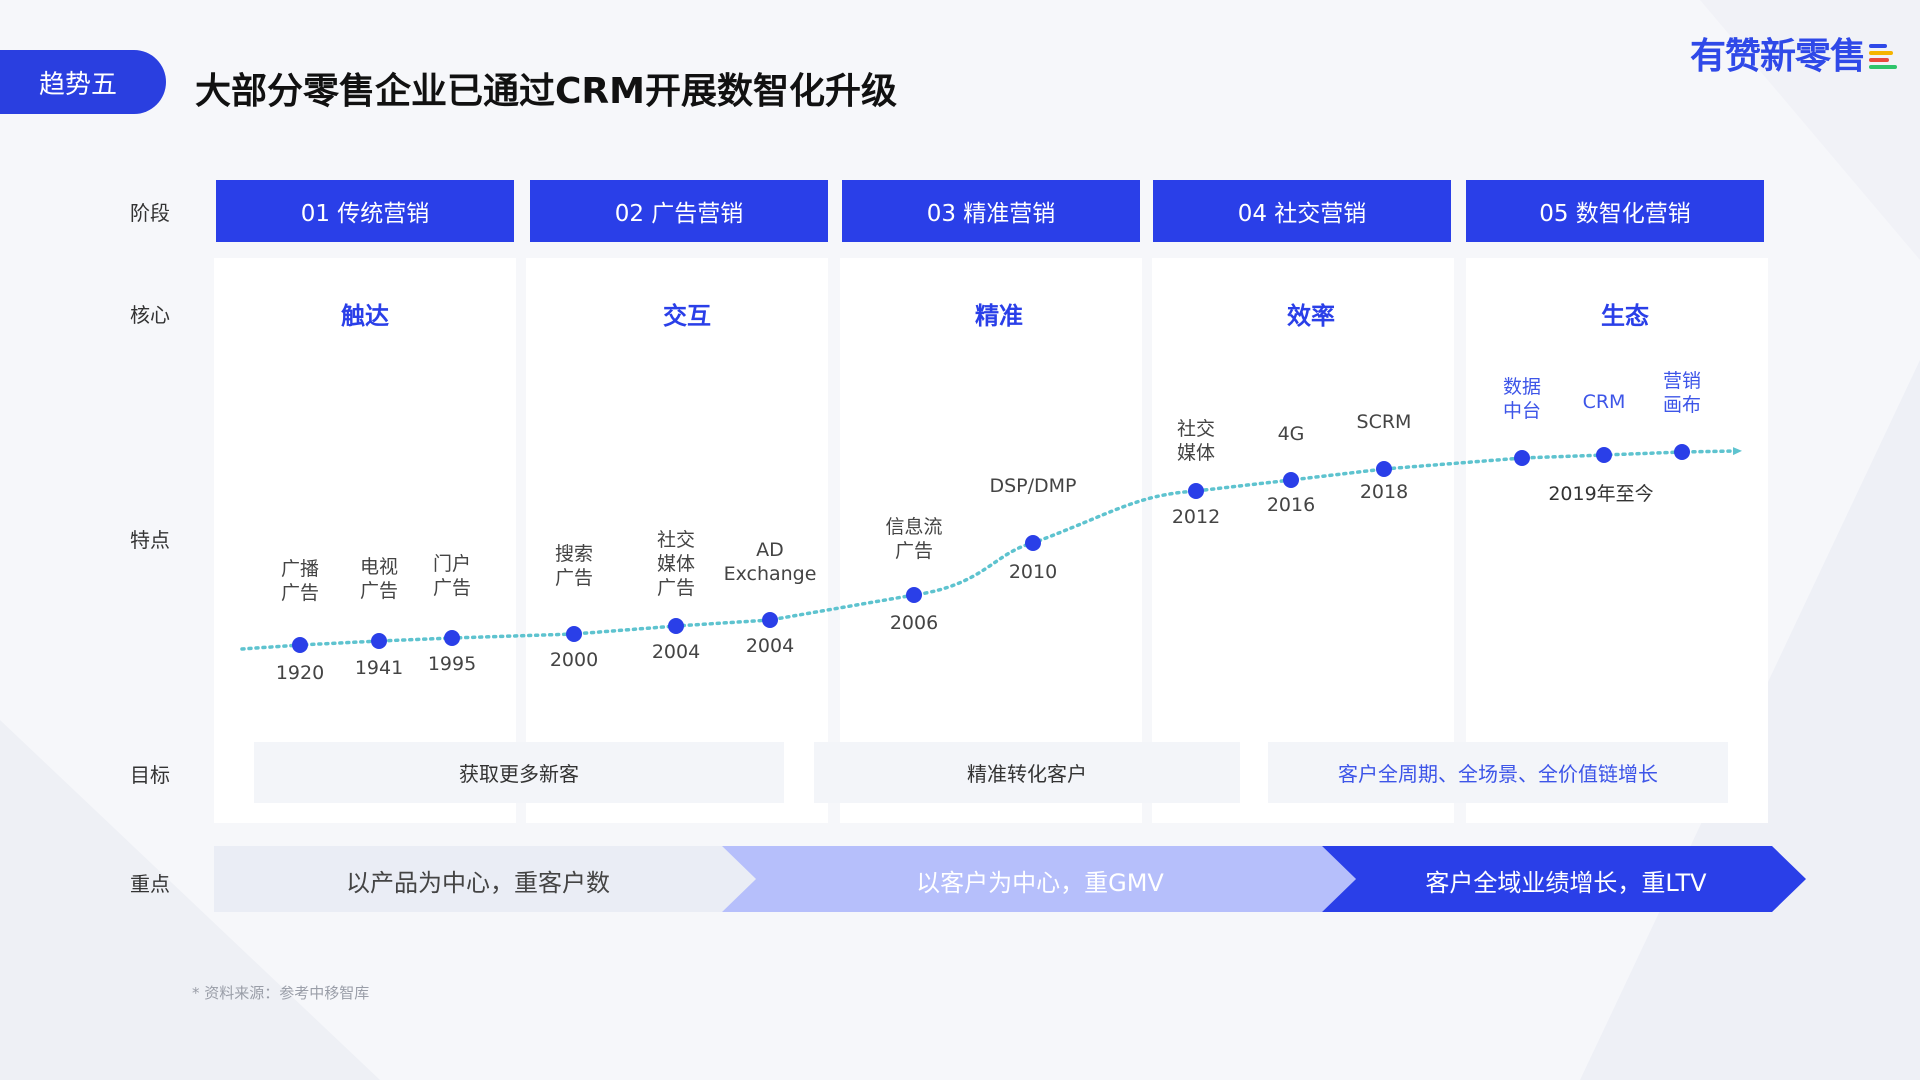 The image size is (1920, 1080). What do you see at coordinates (574, 660) in the screenshot?
I see `timeline-year-4: 2000` at bounding box center [574, 660].